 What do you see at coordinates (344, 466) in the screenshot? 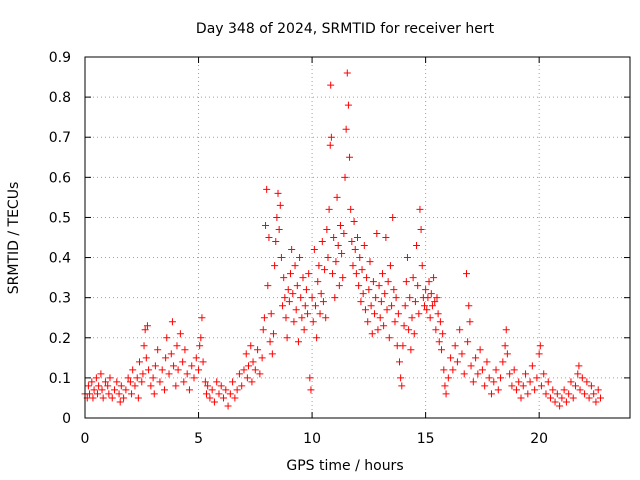
I see `x-axis-title: GPS time / hours` at bounding box center [344, 466].